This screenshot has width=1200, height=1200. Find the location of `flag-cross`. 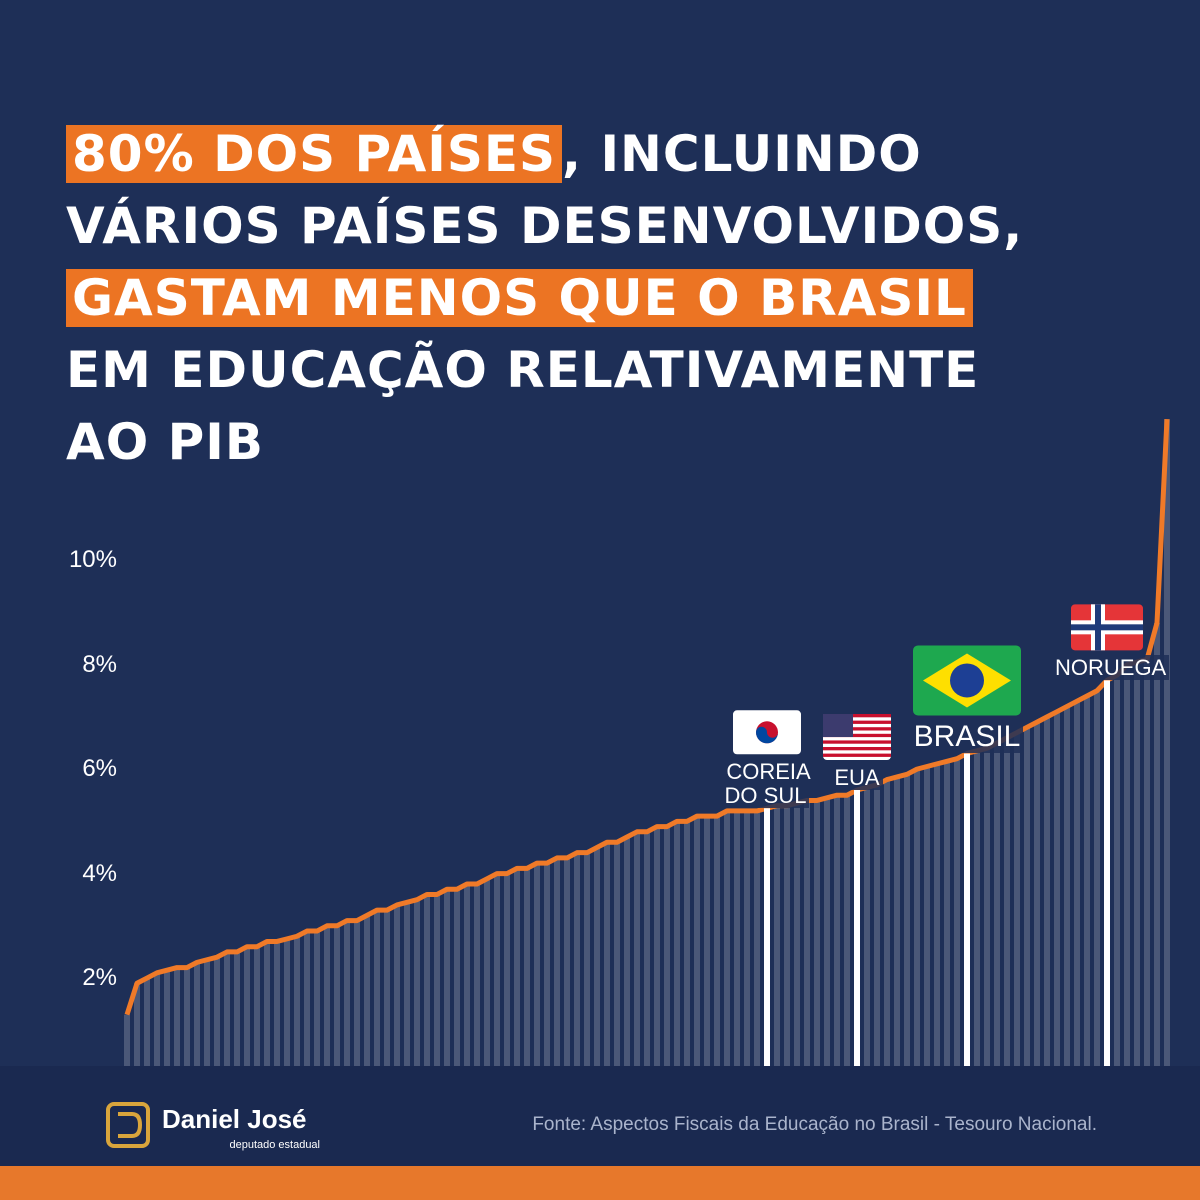

flag-cross is located at coordinates (1107, 627).